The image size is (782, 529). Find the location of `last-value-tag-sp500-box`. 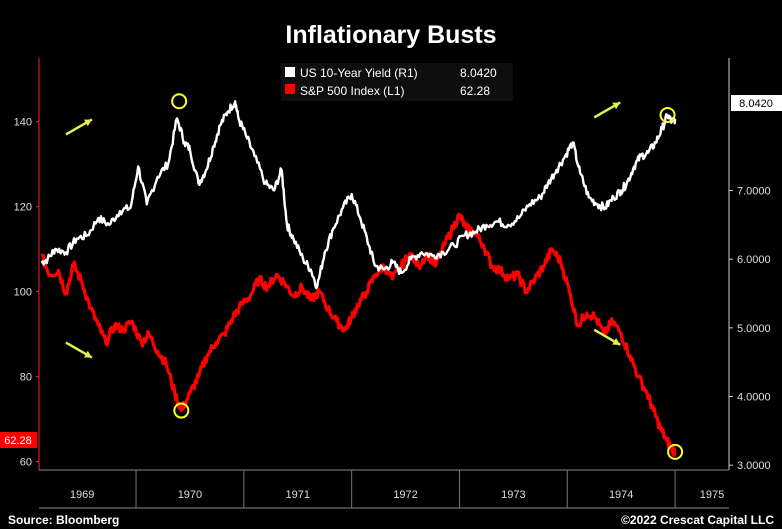

last-value-tag-sp500-box is located at coordinates (18, 440).